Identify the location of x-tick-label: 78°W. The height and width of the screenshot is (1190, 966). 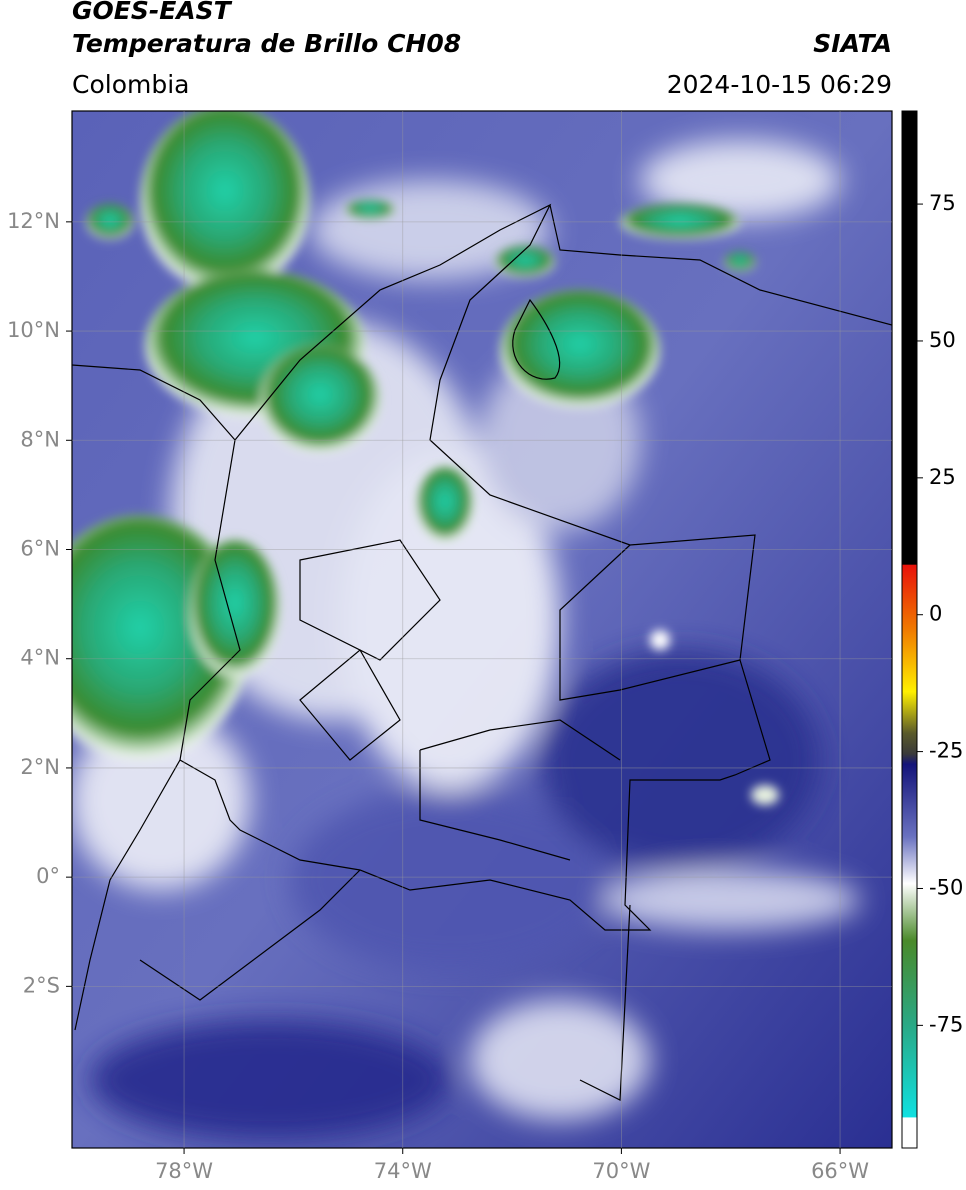
(184, 1171).